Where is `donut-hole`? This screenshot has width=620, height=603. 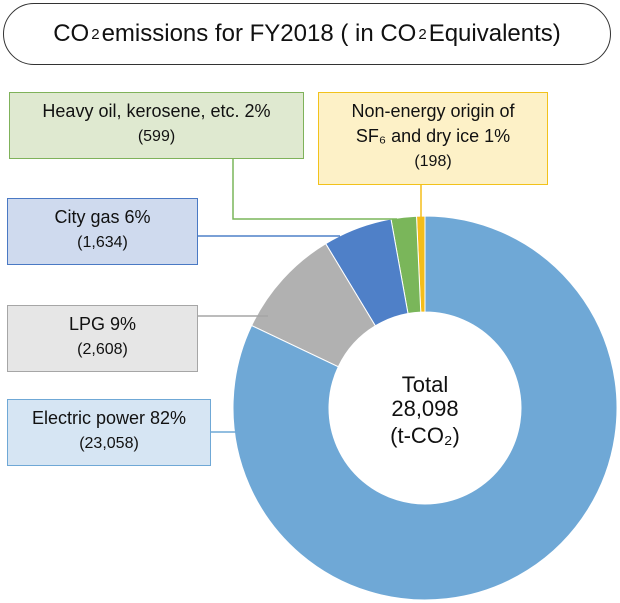
donut-hole is located at coordinates (425, 408).